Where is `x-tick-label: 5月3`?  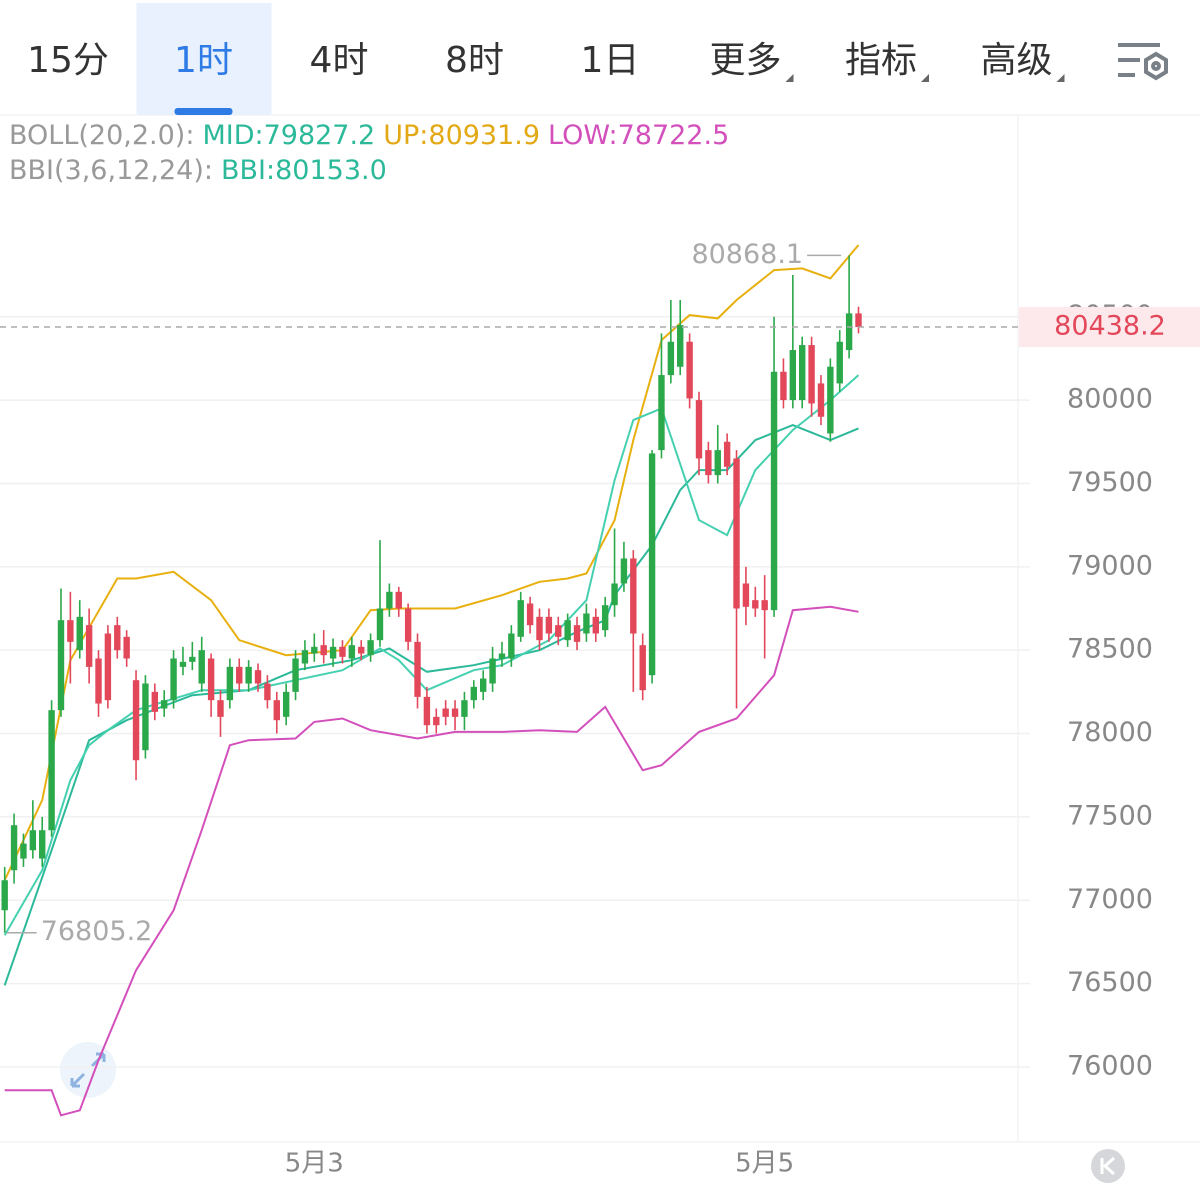
x-tick-label: 5月3 is located at coordinates (314, 1164).